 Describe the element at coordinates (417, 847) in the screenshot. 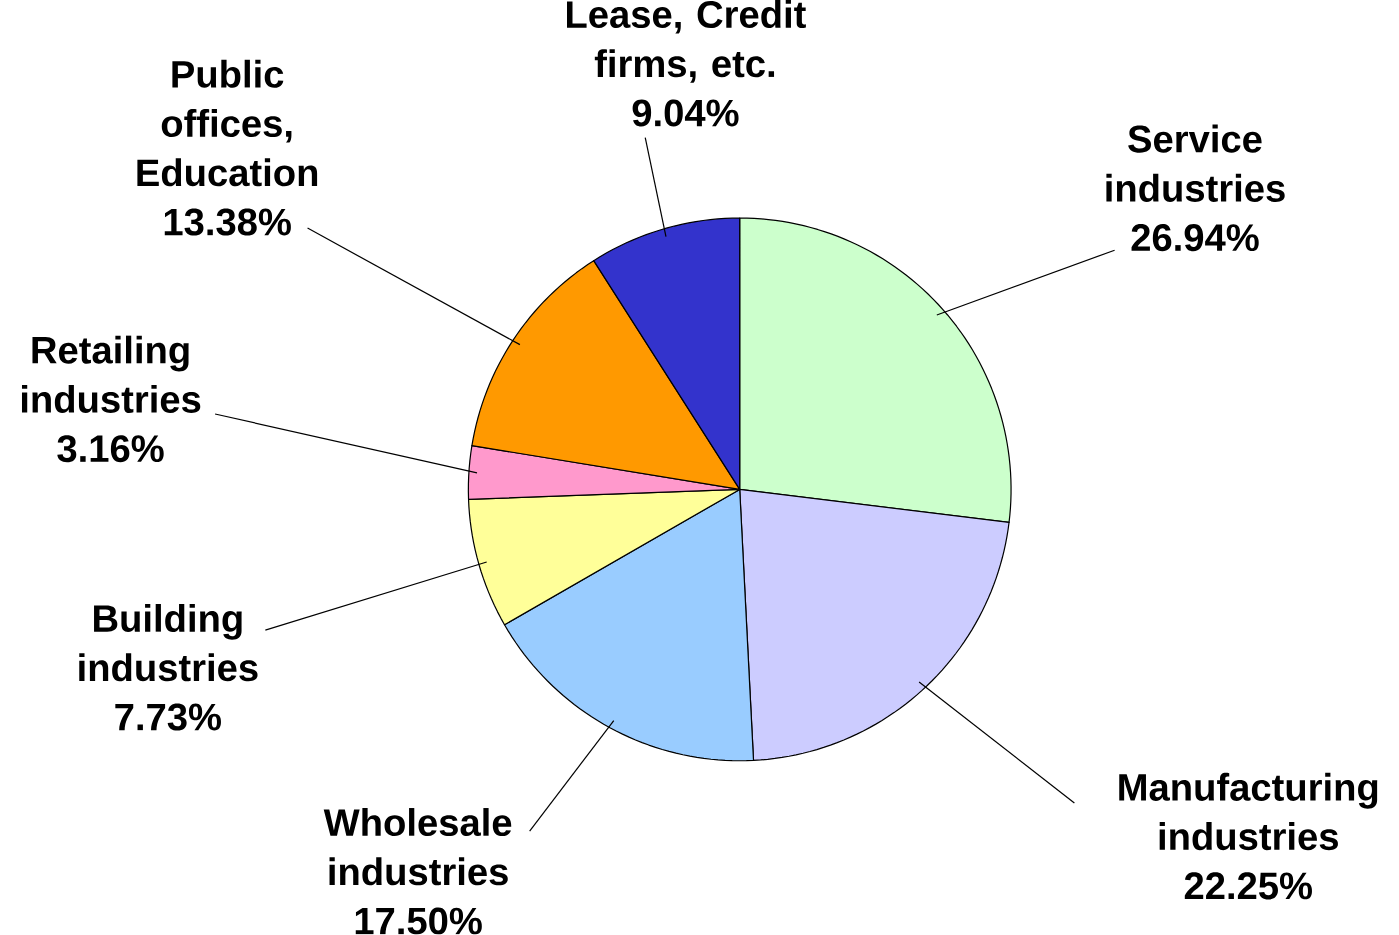

I see `slice-label: Wholesale industries` at that location.